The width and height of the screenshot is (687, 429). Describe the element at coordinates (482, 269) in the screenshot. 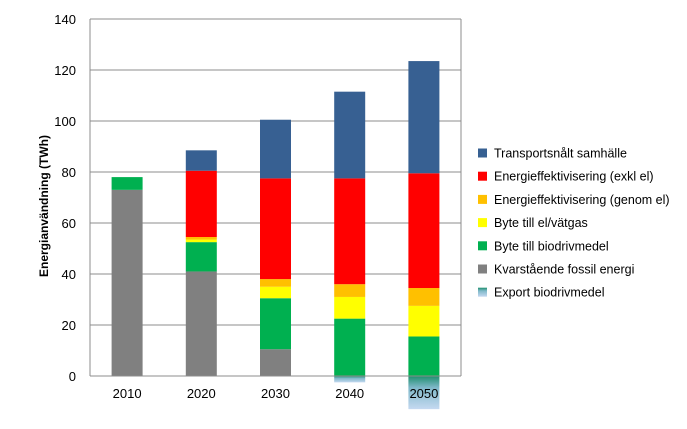

I see `legend-swatch-kvarstaende-fossil-energi` at that location.